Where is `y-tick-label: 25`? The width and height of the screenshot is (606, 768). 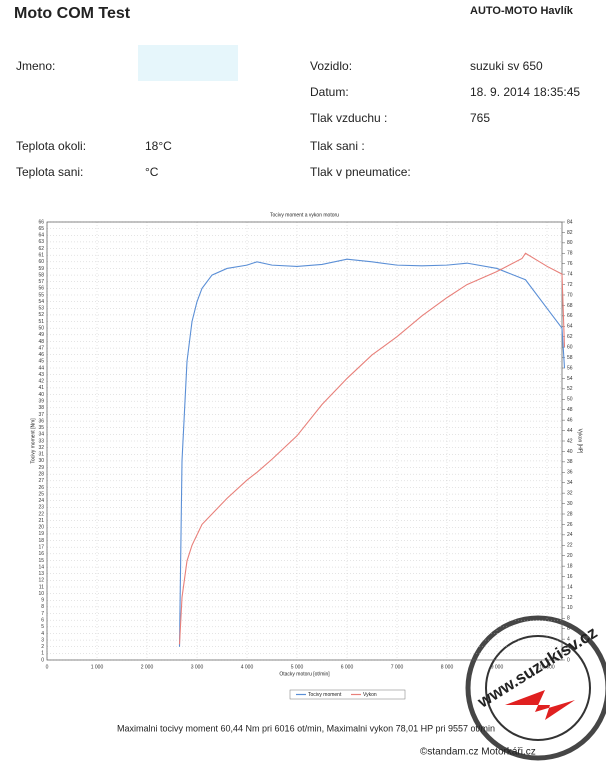 y-tick-label: 25 is located at coordinates (41, 494).